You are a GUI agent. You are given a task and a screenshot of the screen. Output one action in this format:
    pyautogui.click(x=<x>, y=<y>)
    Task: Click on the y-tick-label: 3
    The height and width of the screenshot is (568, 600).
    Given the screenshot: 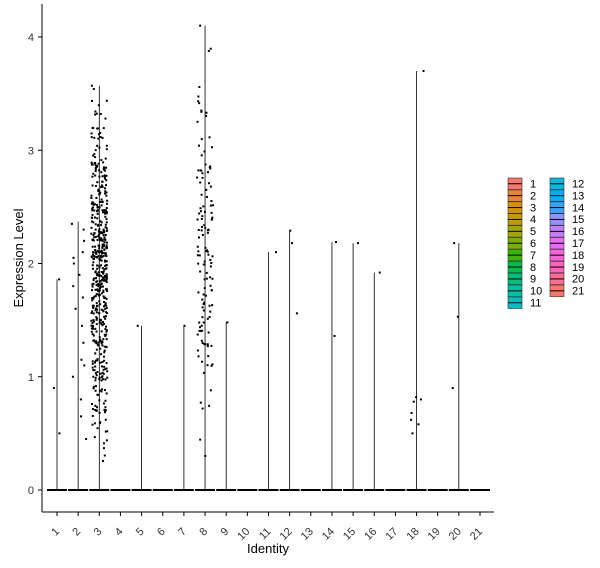 What is the action you would take?
    pyautogui.click(x=31, y=151)
    